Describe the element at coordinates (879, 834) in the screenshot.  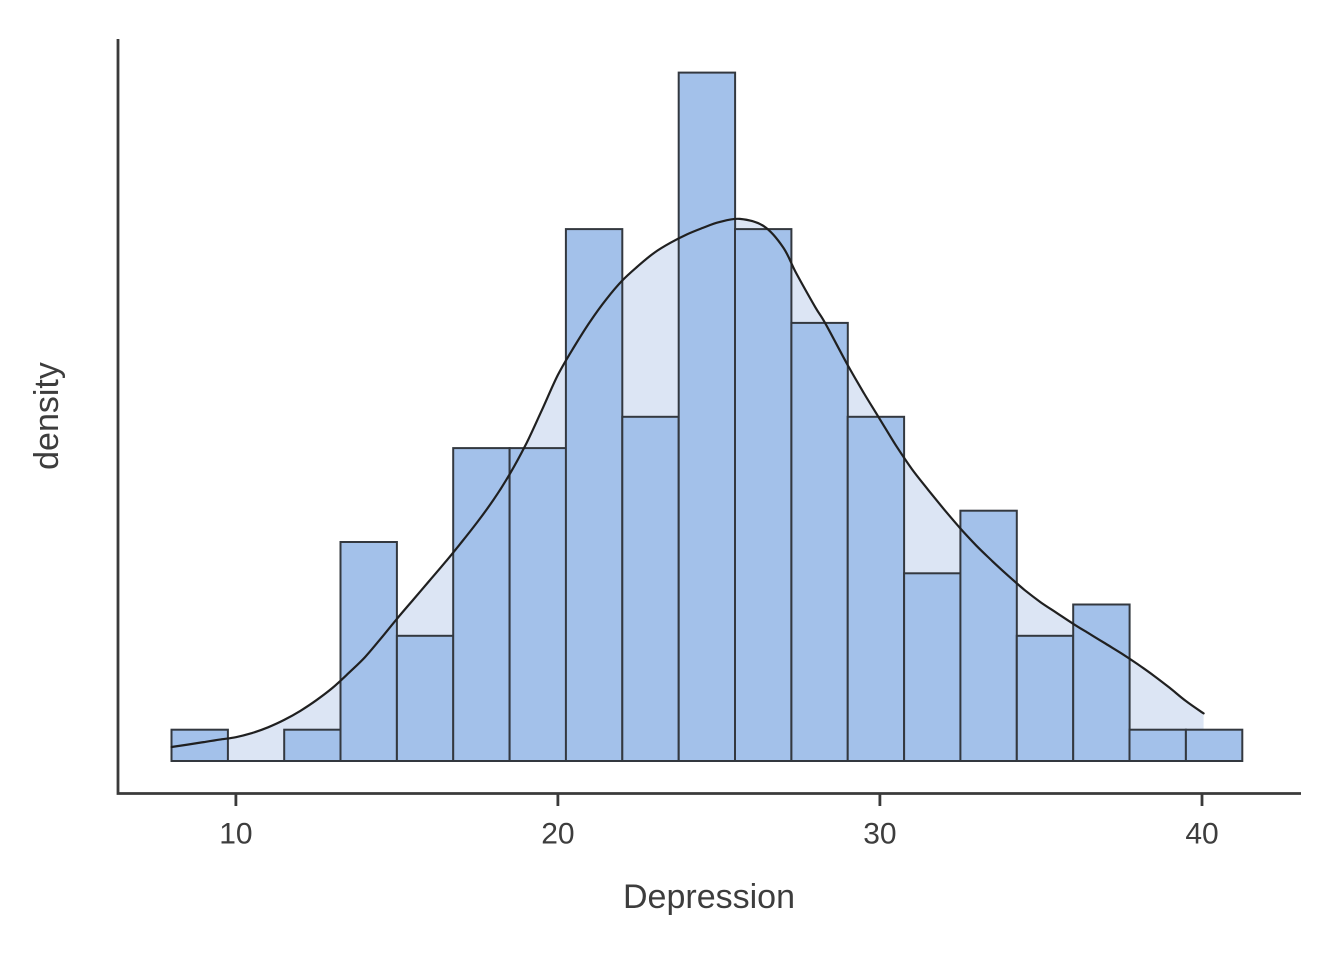
I see `x-tick-label: 30` at that location.